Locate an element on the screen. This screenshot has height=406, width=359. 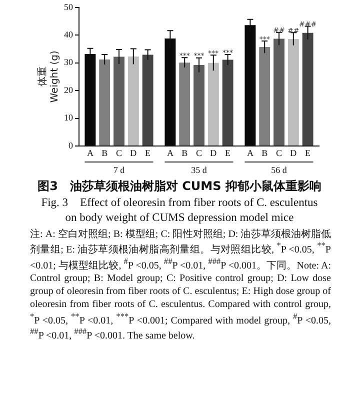
series-label: B is located at coordinates (105, 153).